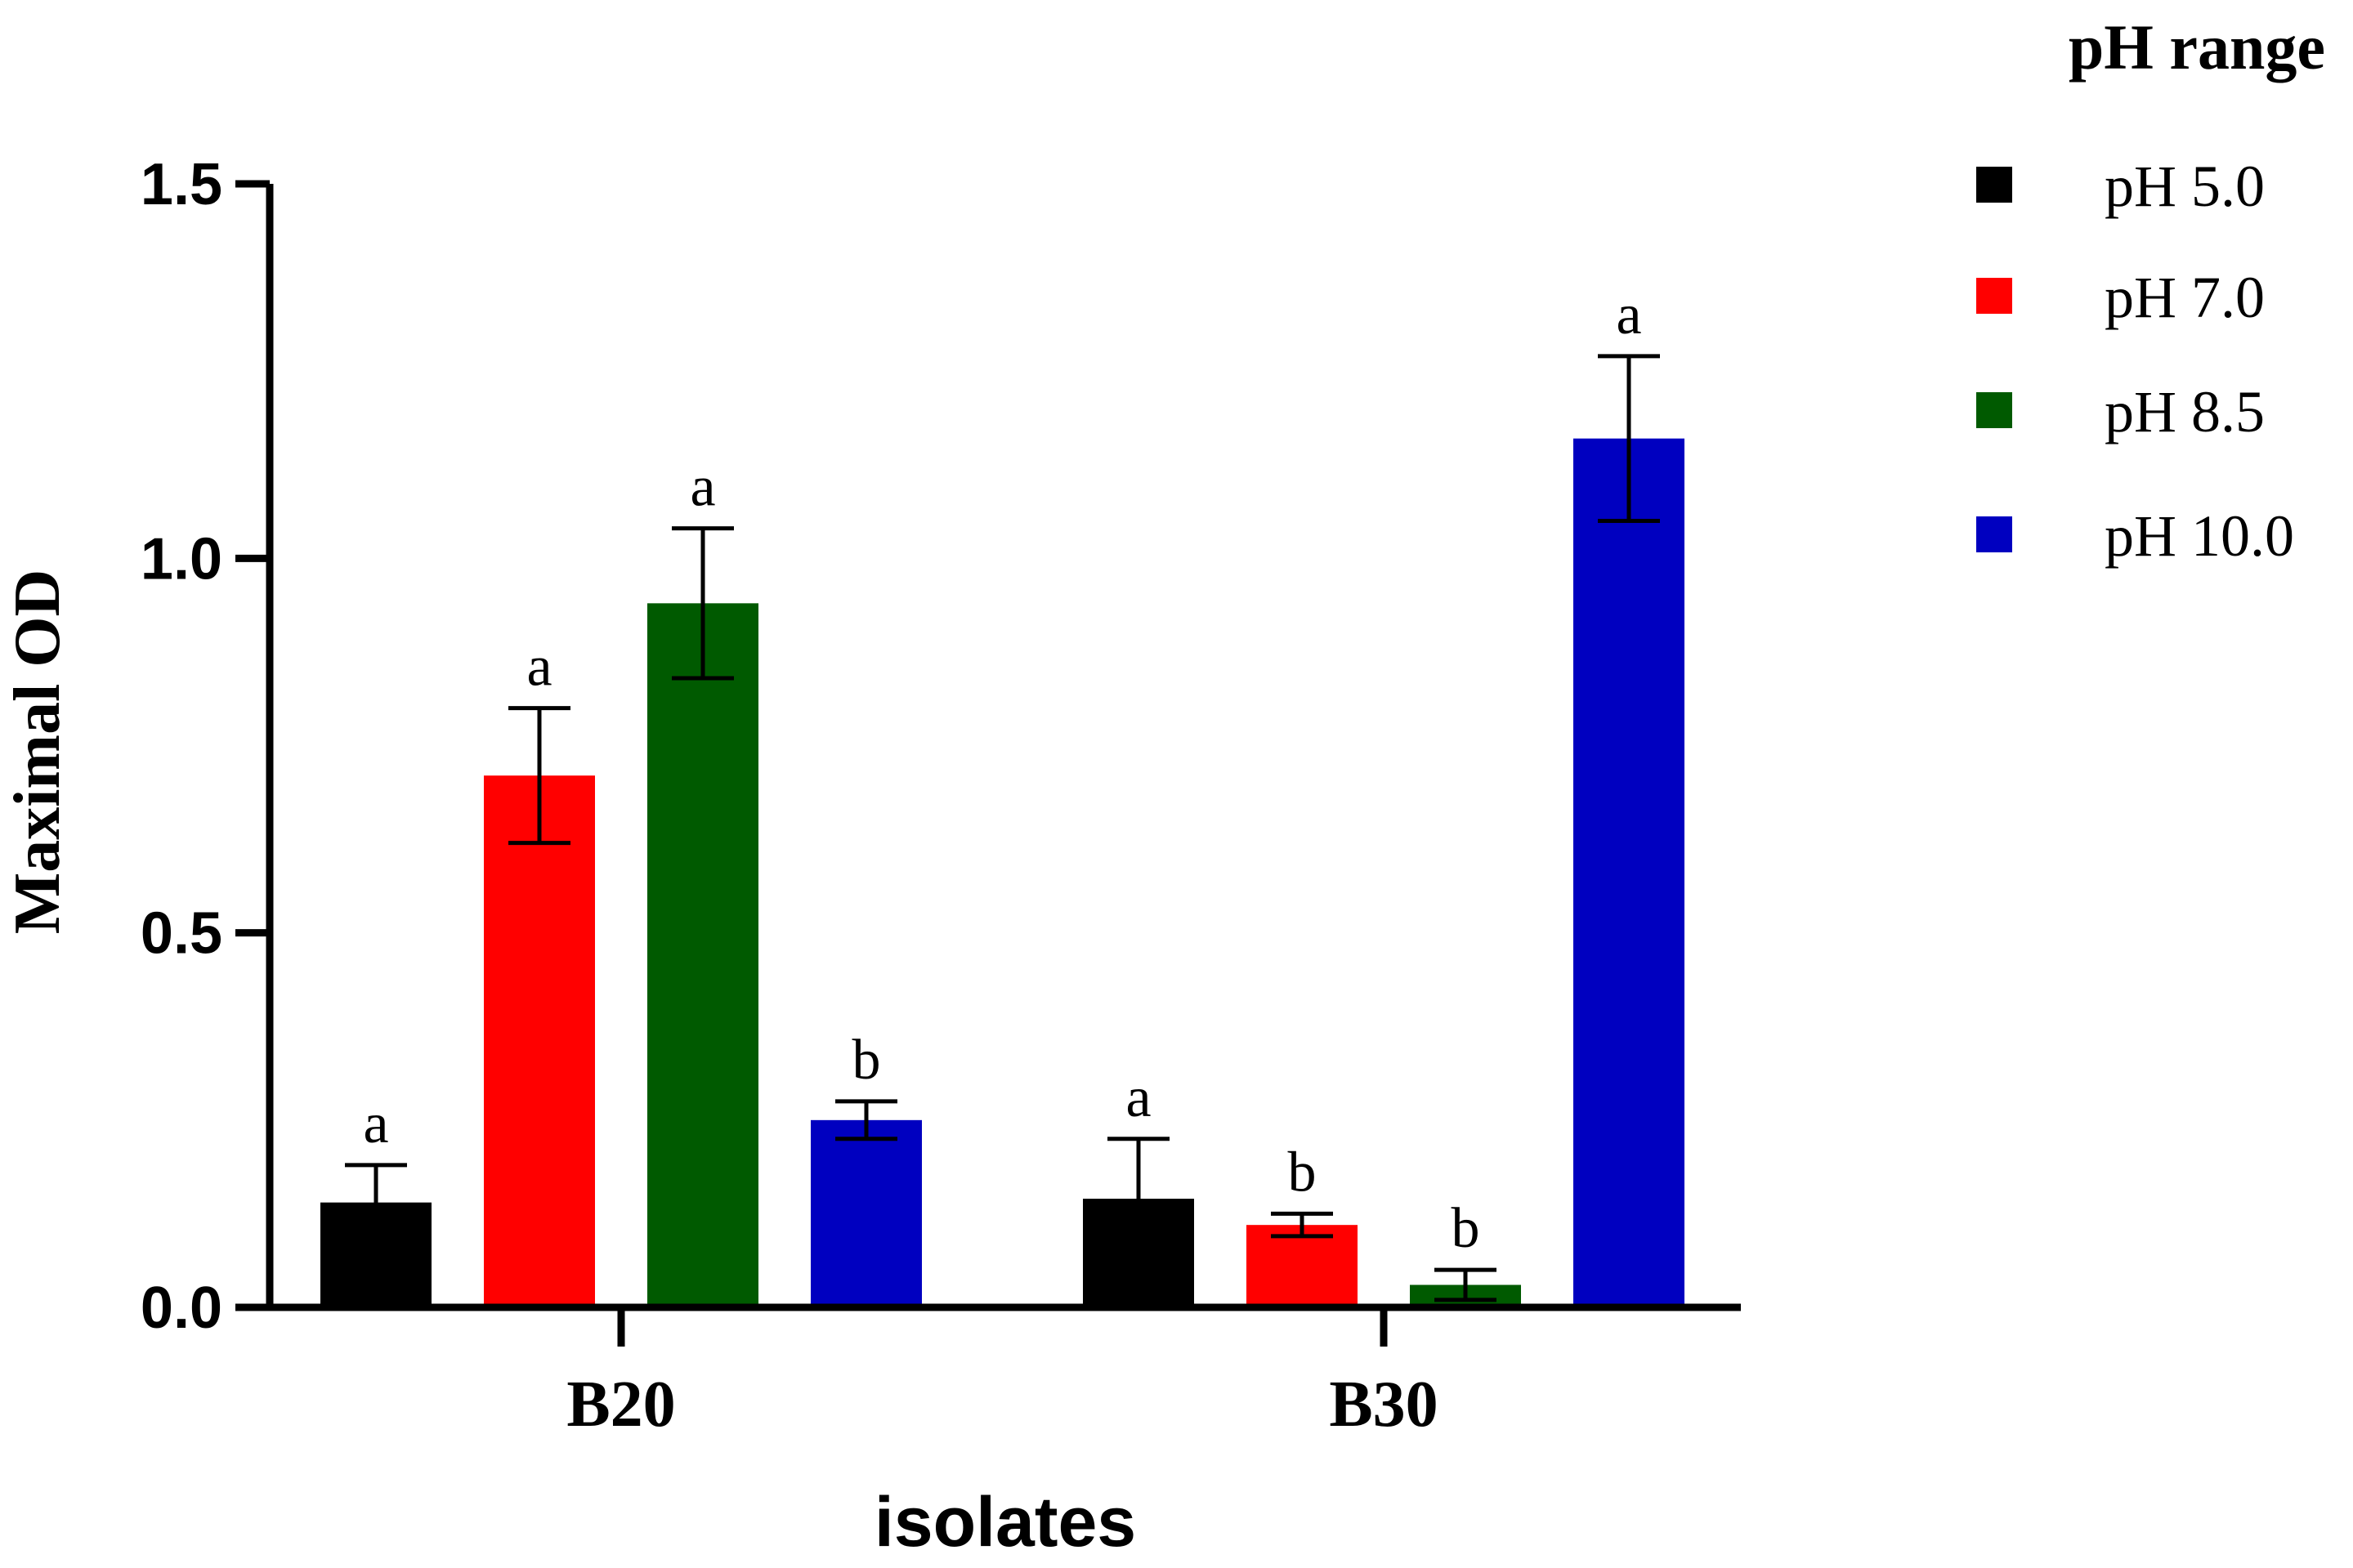  I want to click on legend-label-2: pH 7.0, so click(2185, 297).